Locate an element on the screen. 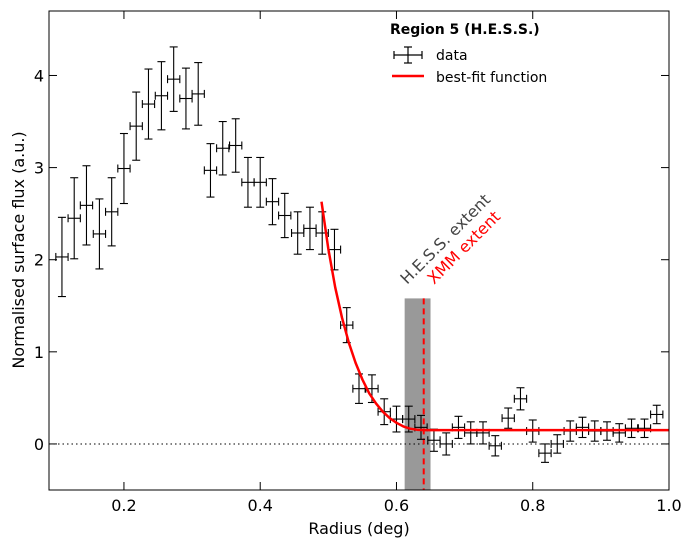 Image resolution: width=691 pixels, height=548 pixels. legend-data-swatch is located at coordinates (408, 55).